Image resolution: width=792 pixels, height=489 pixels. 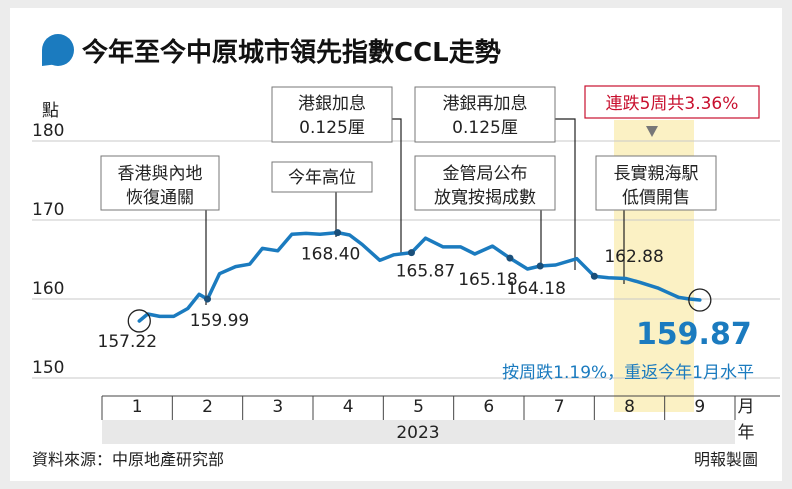 I want to click on title-bubble-icon, so click(x=58, y=50).